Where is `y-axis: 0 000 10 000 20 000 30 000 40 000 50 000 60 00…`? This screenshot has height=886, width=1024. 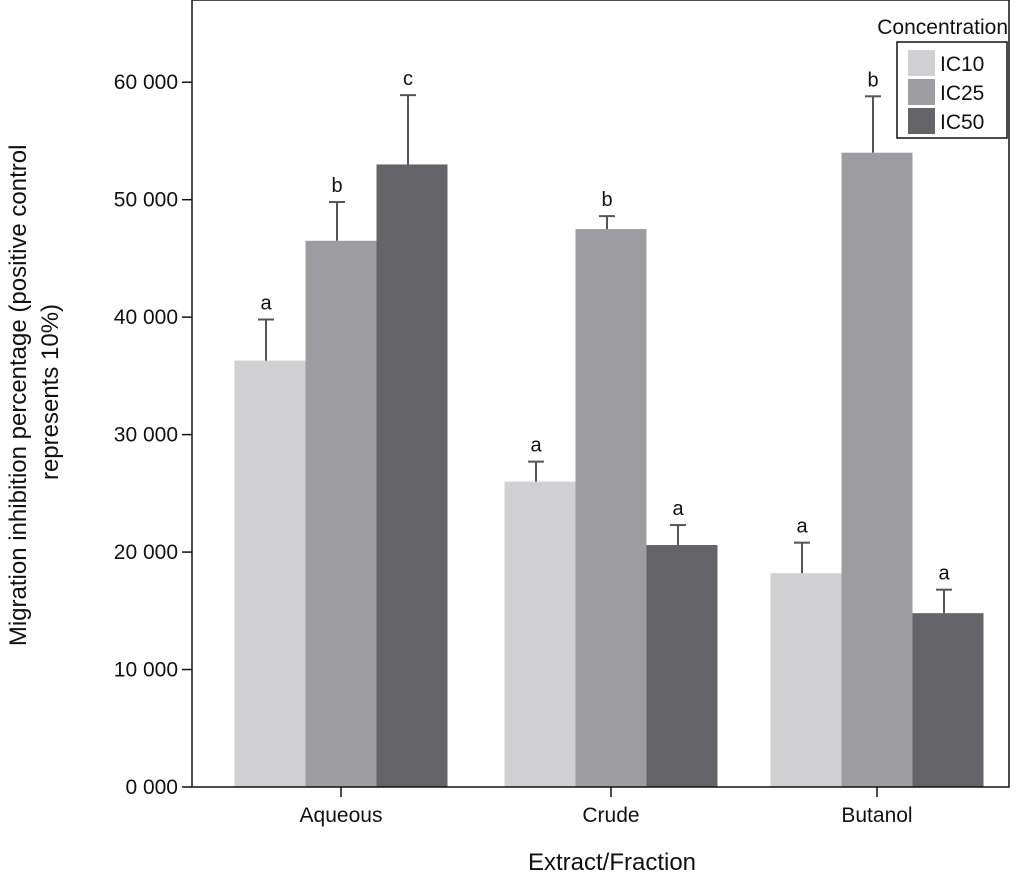 y-axis: 0 000 10 000 20 000 30 000 40 000 50 000 60 00… is located at coordinates (153, 435).